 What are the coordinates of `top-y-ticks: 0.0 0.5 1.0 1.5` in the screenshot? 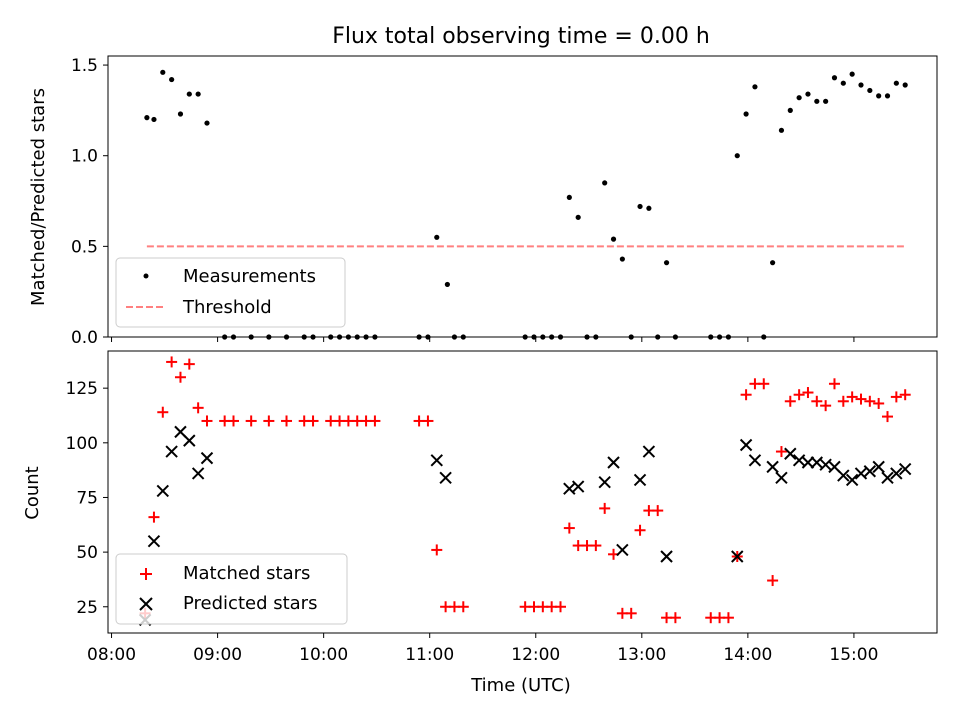 It's located at (89, 202).